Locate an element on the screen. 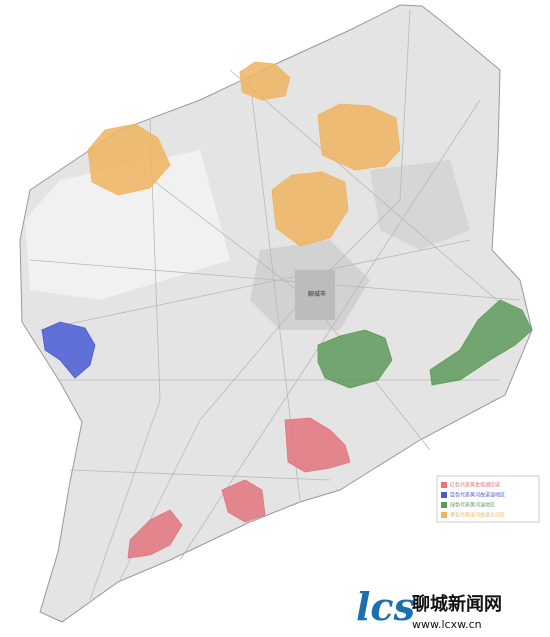 The image size is (550, 637). logo-mark: lcs is located at coordinates (385, 606).